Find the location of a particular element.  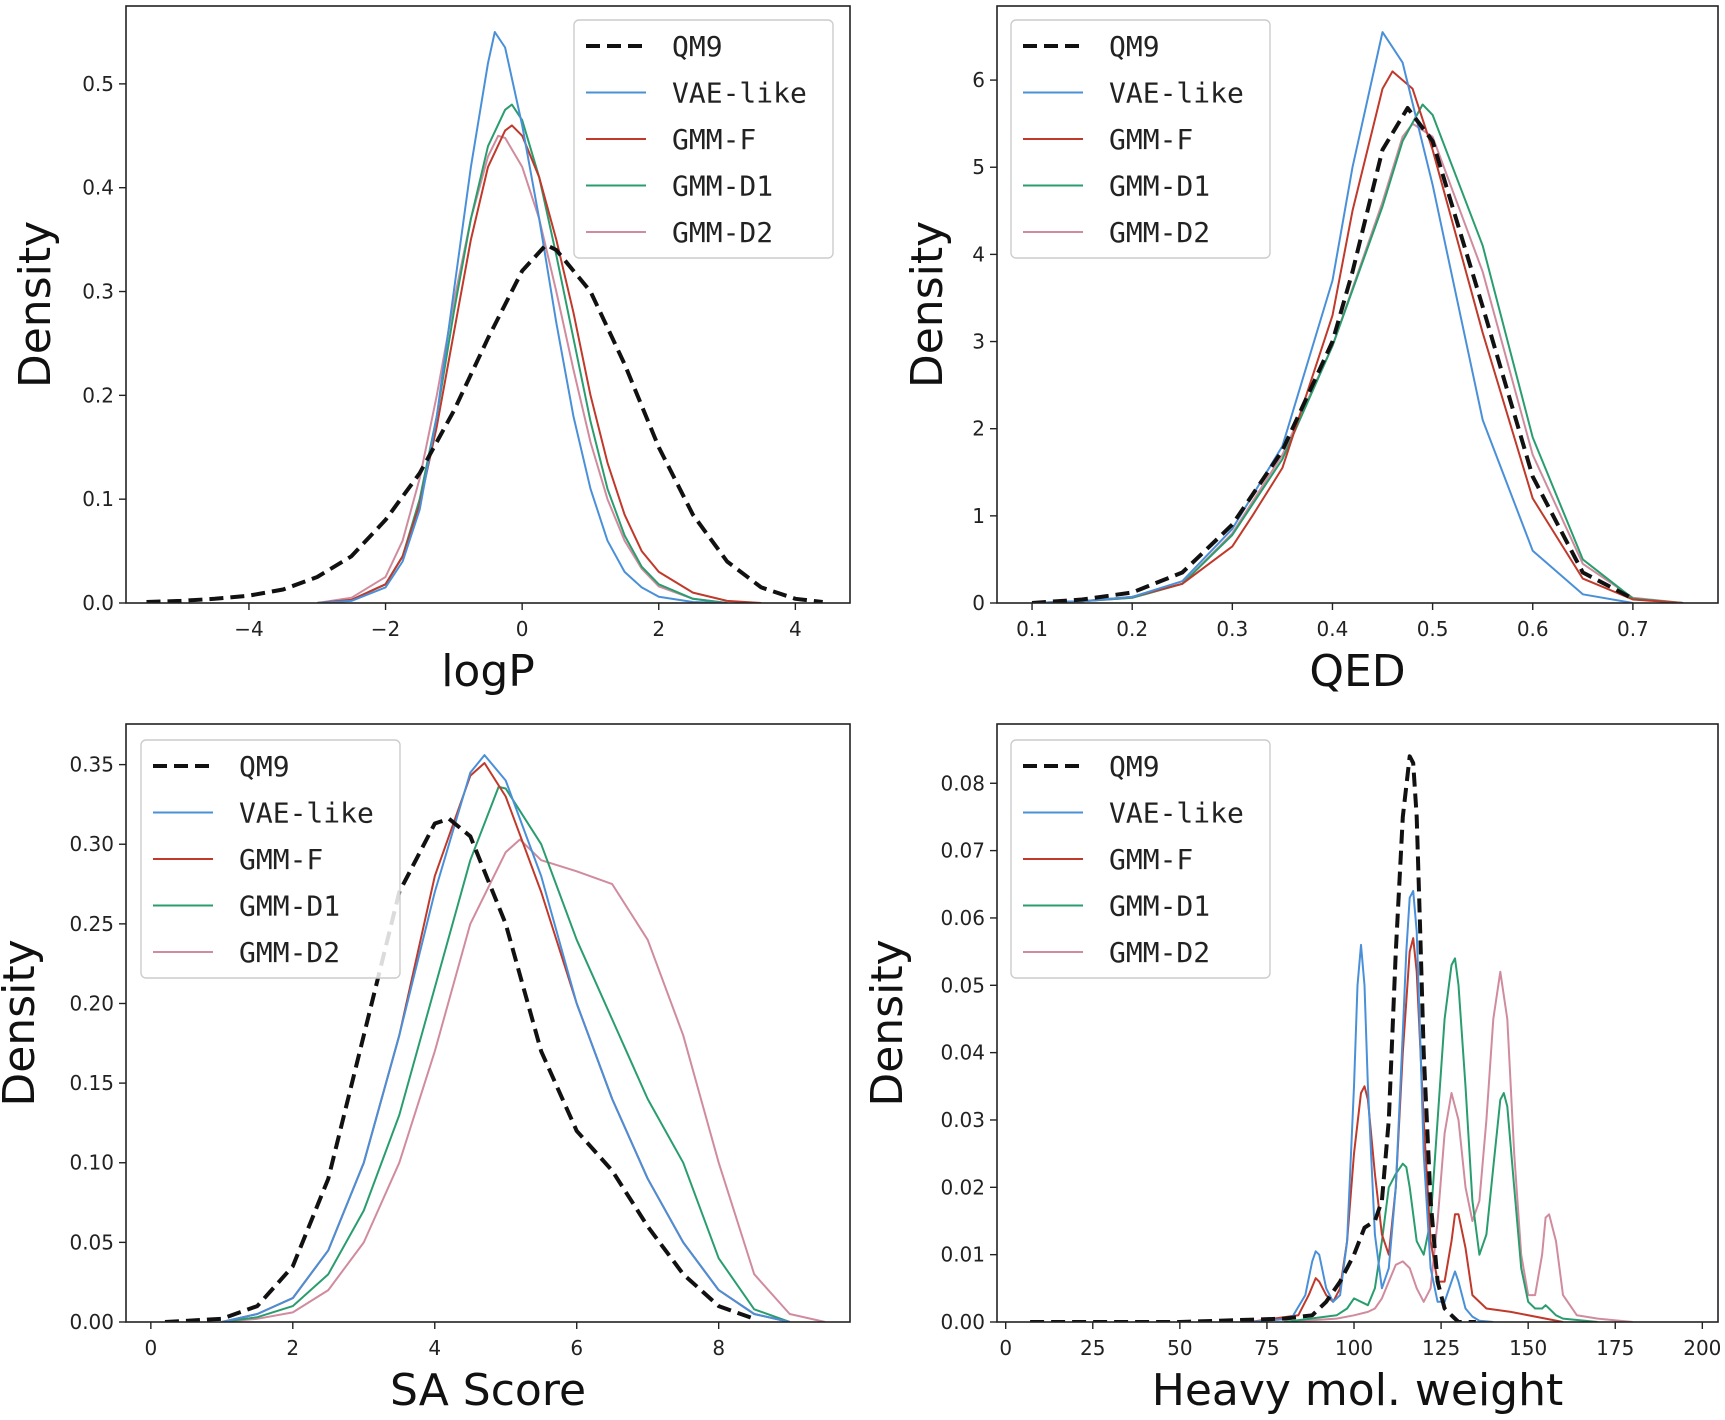

x-tick-label: 0.4 is located at coordinates (1333, 629).